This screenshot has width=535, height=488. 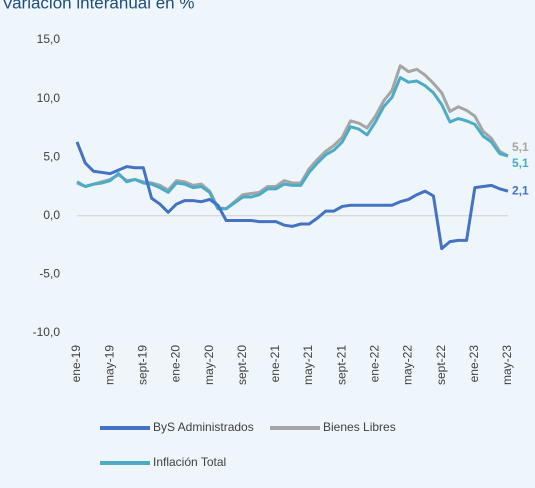 What do you see at coordinates (474, 364) in the screenshot?
I see `x-tick-label: ene-23` at bounding box center [474, 364].